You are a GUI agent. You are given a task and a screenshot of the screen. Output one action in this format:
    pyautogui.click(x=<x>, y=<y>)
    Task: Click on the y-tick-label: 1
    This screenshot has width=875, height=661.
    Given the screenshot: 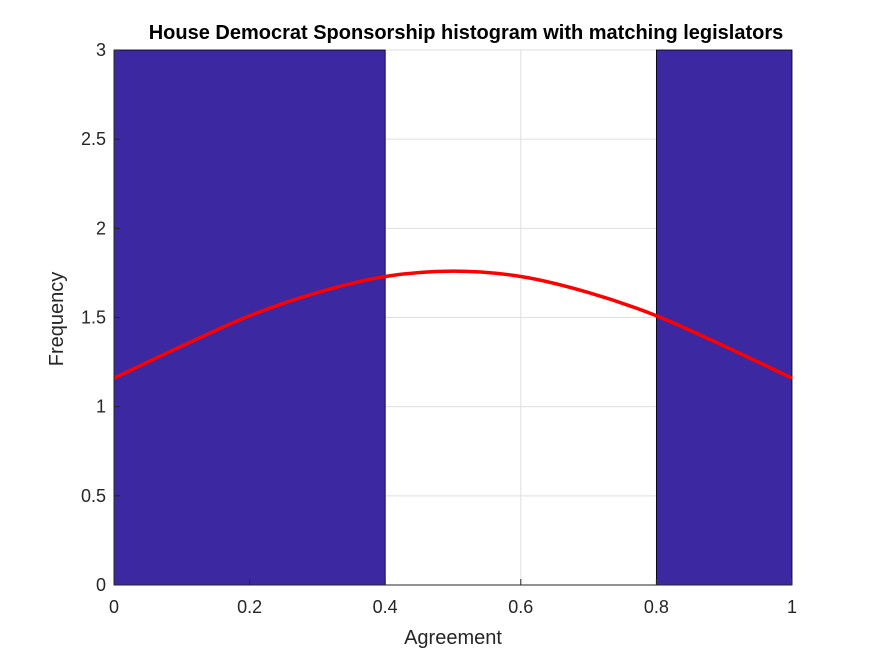 What is the action you would take?
    pyautogui.click(x=101, y=407)
    